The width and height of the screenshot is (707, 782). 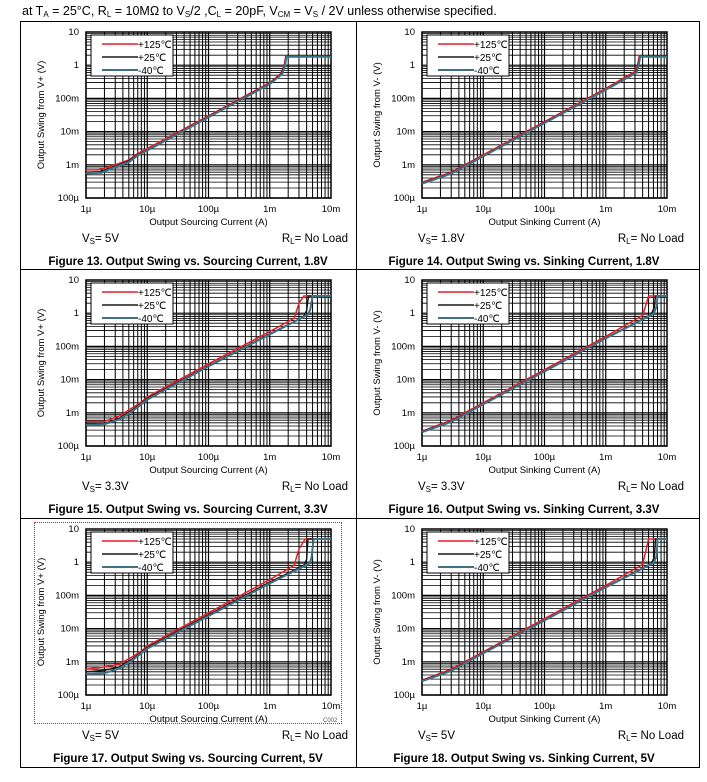 I want to click on label-part: = 1.8V, so click(x=448, y=239).